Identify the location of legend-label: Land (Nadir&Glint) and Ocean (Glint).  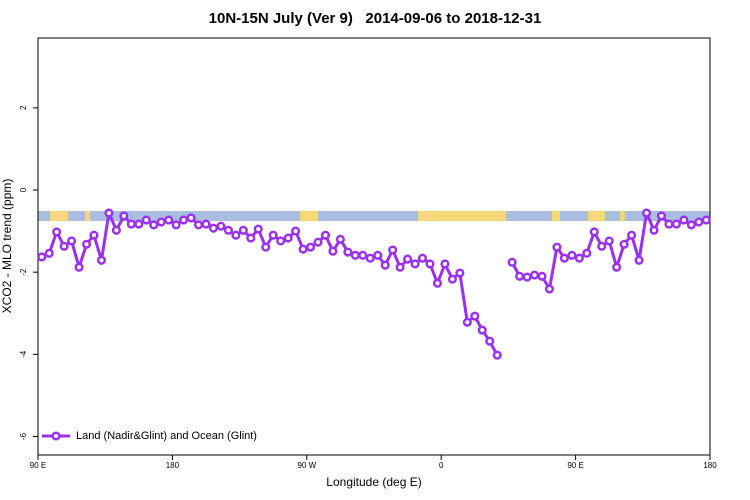
(166, 436).